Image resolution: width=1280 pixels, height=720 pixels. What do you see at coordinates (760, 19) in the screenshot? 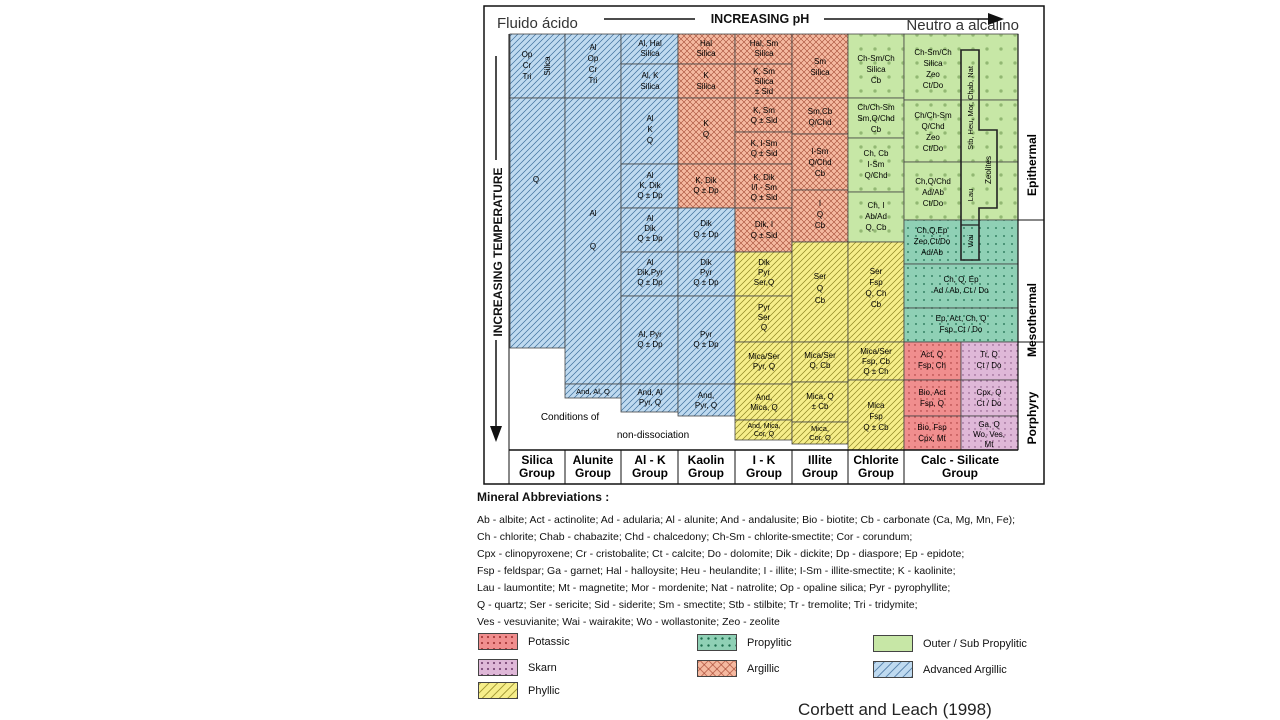
I see `header-ph-label: INCREASING pH` at bounding box center [760, 19].